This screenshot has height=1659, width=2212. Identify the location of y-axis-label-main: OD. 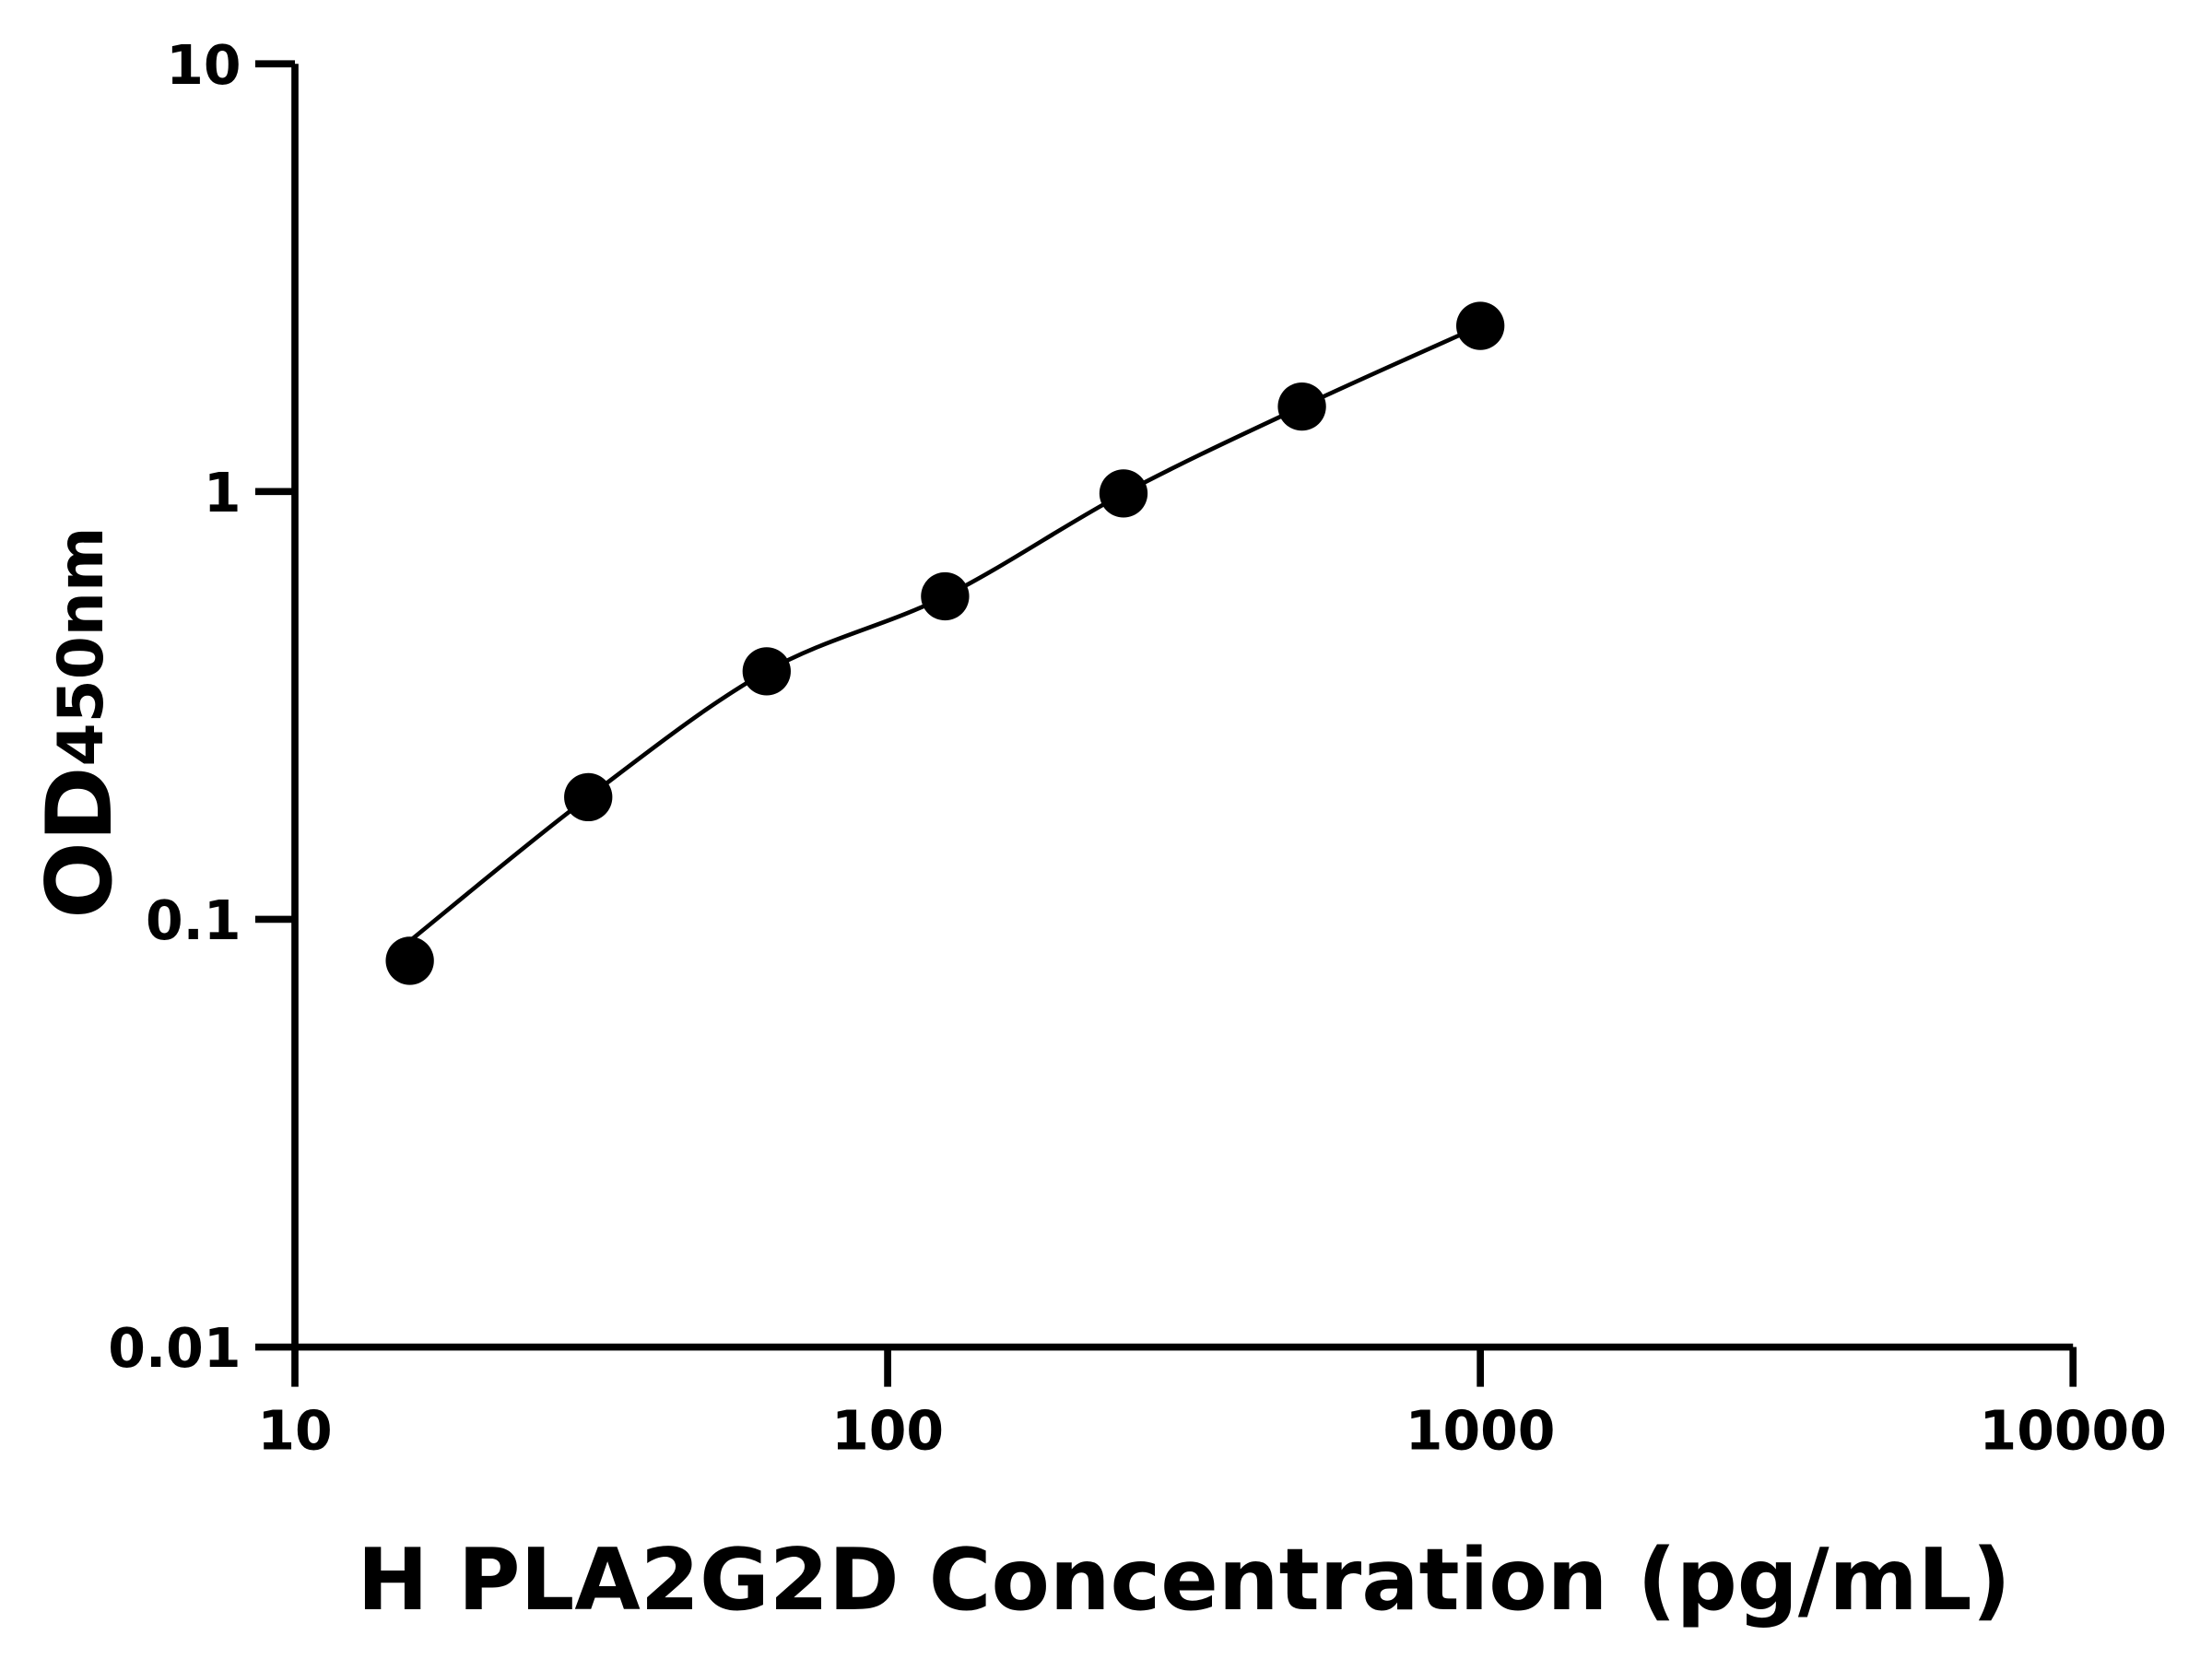
(80, 843).